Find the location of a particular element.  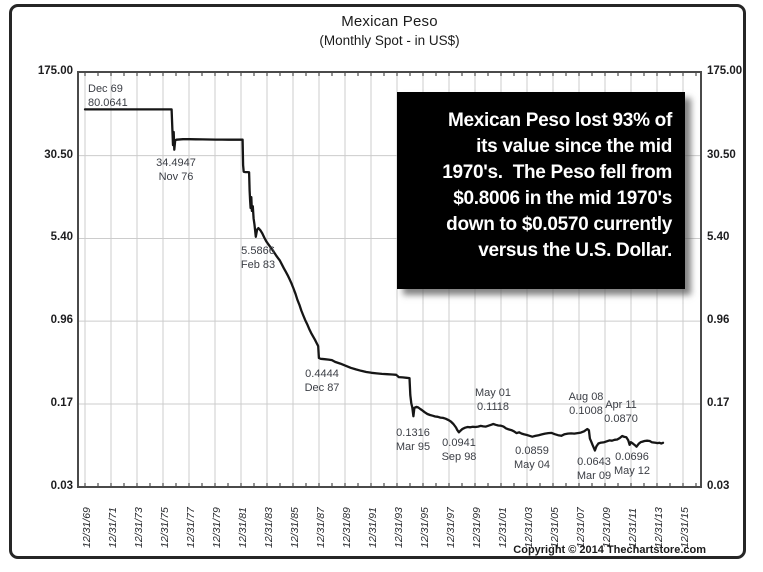

annotation-line: 0.0859 is located at coordinates (532, 451).